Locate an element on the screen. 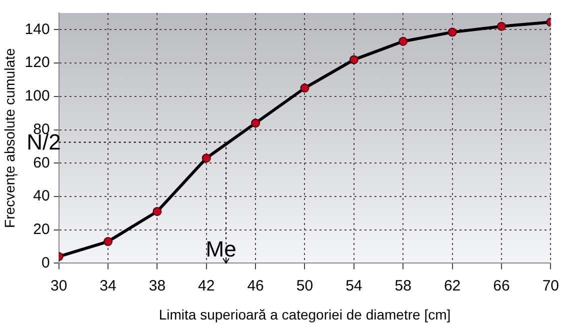  x-tick-label: 58 is located at coordinates (403, 285).